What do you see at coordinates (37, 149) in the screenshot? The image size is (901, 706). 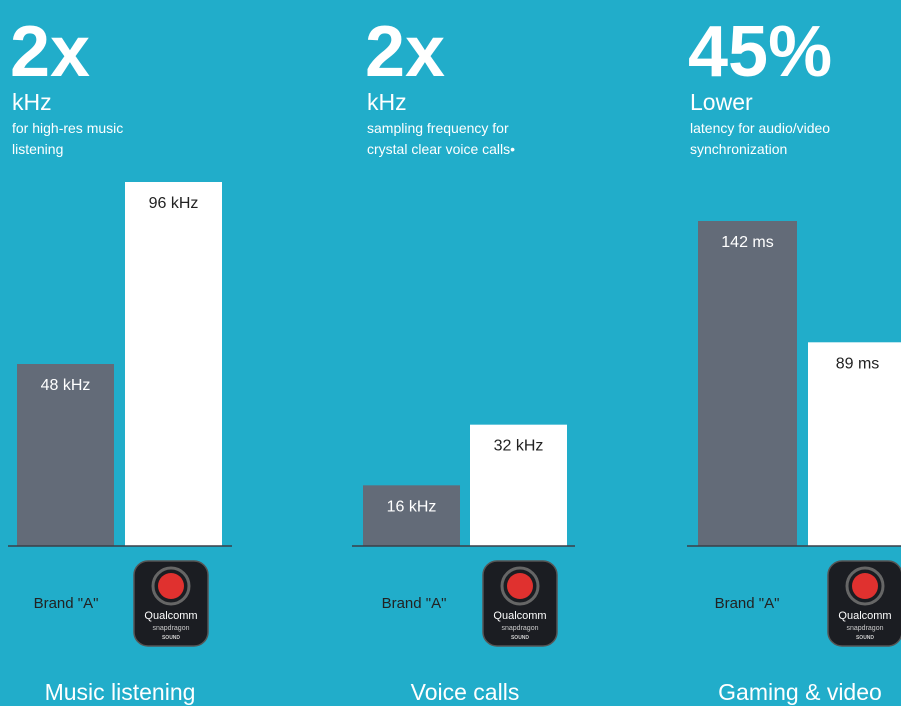 I see `subtitle: listening` at bounding box center [37, 149].